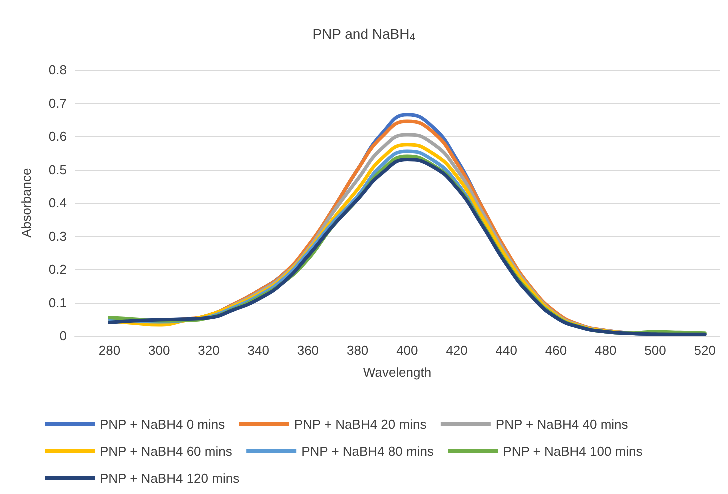 This screenshot has height=494, width=728. I want to click on x-tick-label: 300, so click(159, 350).